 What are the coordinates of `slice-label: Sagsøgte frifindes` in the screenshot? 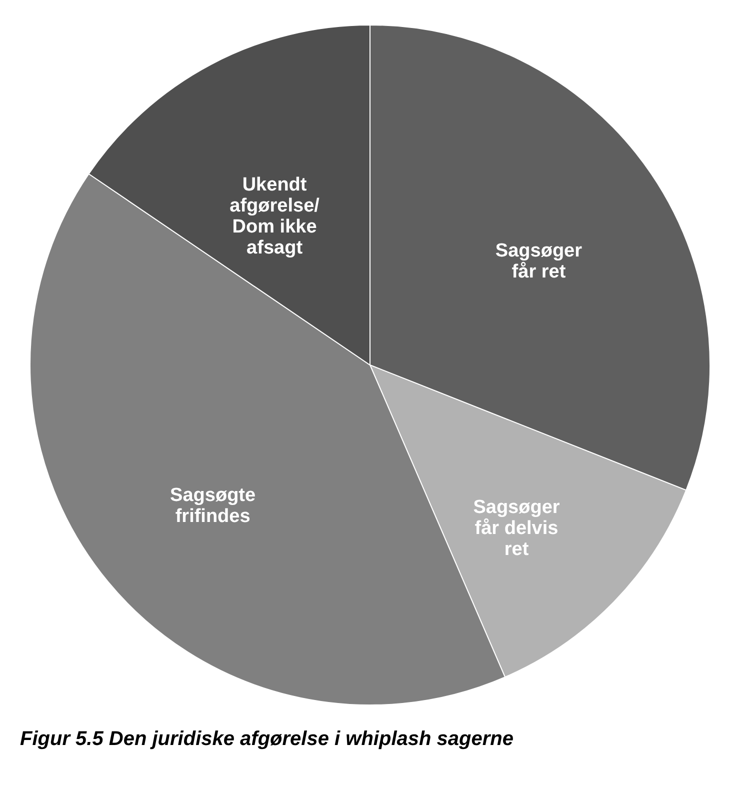 It's located at (213, 506).